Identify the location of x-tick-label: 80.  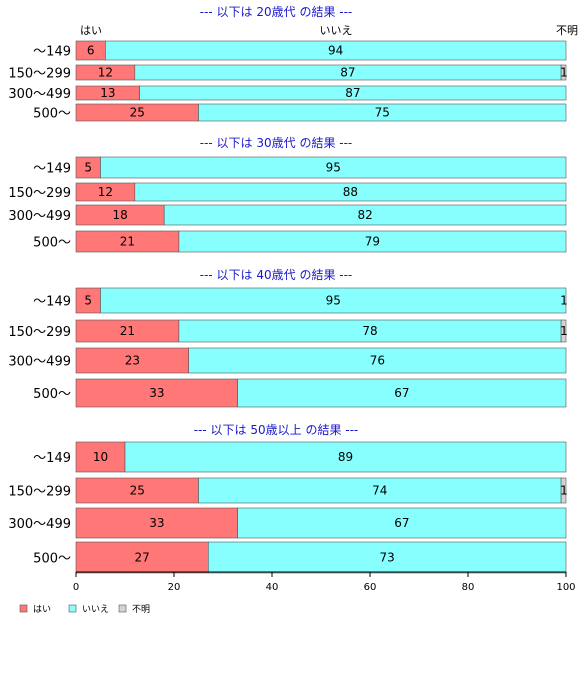
(468, 587).